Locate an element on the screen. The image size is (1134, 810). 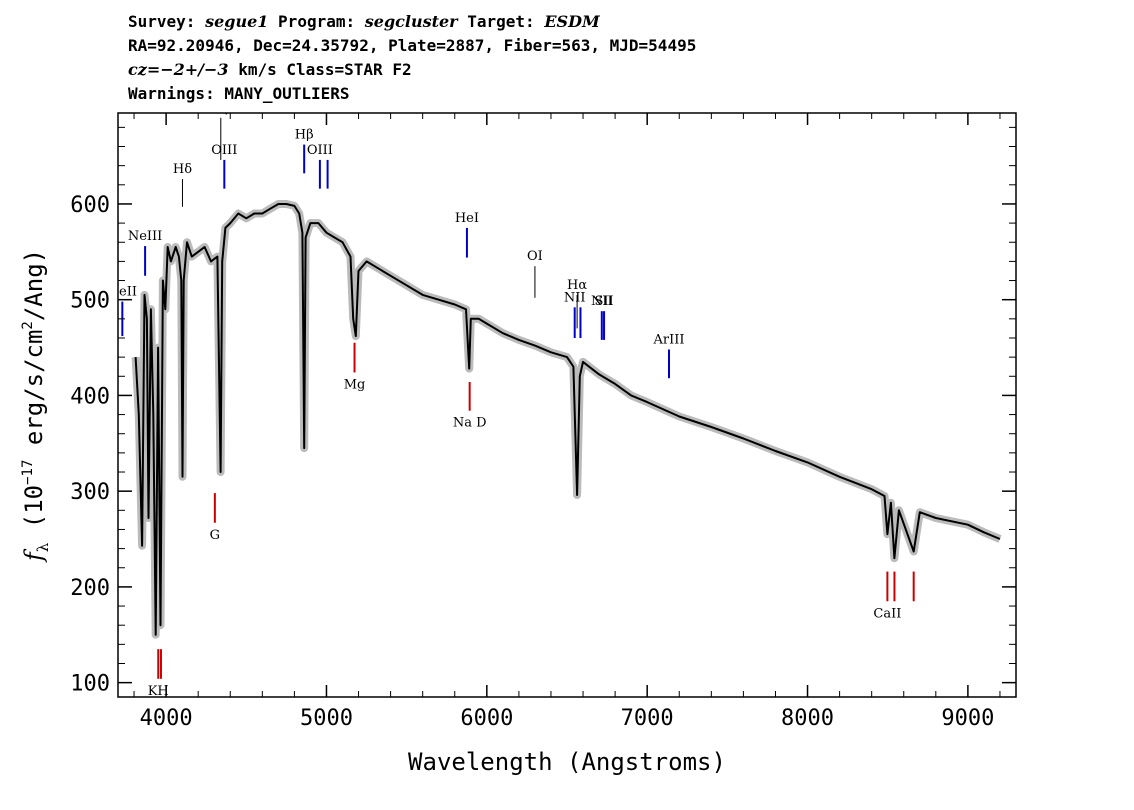
spectral-line-label-13: Hα is located at coordinates (577, 285).